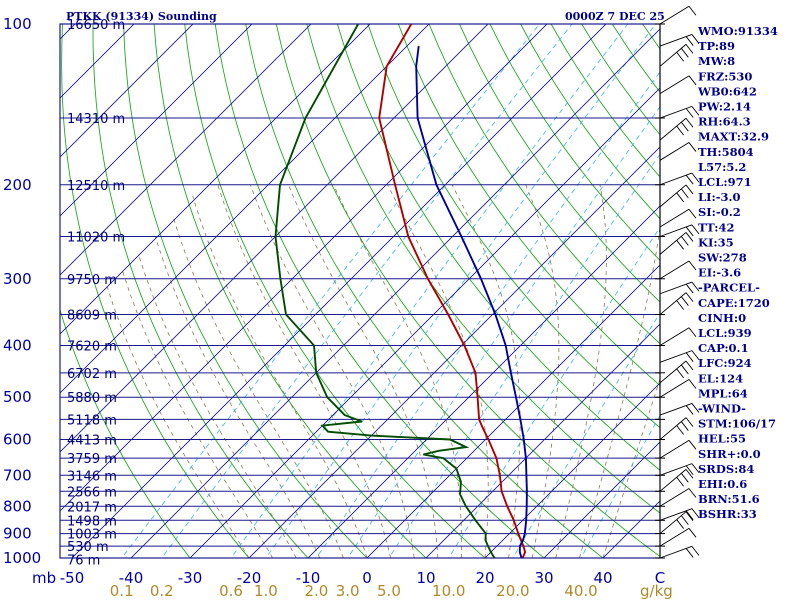 Image resolution: width=800 pixels, height=600 pixels. Describe the element at coordinates (660, 578) in the screenshot. I see `temperature-unit-label: C` at that location.